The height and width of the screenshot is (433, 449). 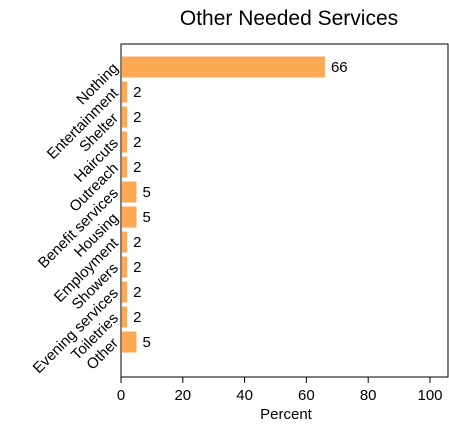 I want to click on data-label: 66, so click(x=339, y=67).